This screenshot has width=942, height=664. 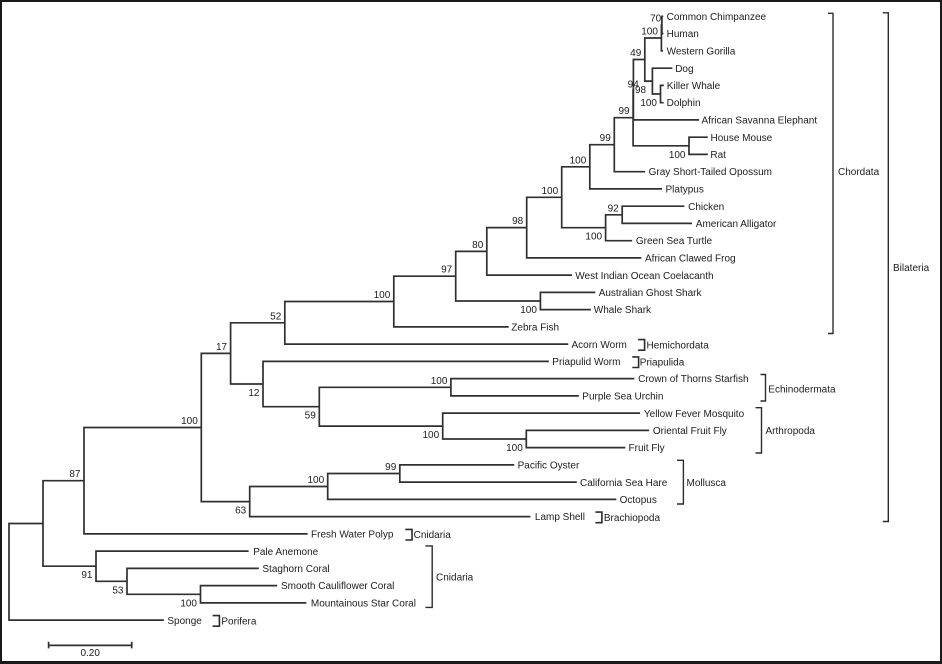 What do you see at coordinates (295, 569) in the screenshot?
I see `svg-text: Staghorn Coral` at bounding box center [295, 569].